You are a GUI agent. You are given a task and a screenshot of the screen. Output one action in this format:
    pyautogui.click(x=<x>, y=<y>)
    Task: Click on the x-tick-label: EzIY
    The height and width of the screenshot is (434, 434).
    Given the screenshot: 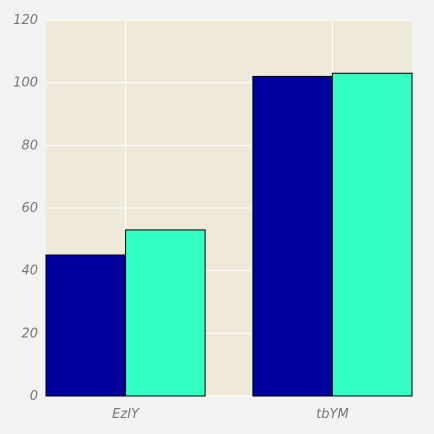 What is the action you would take?
    pyautogui.click(x=126, y=414)
    